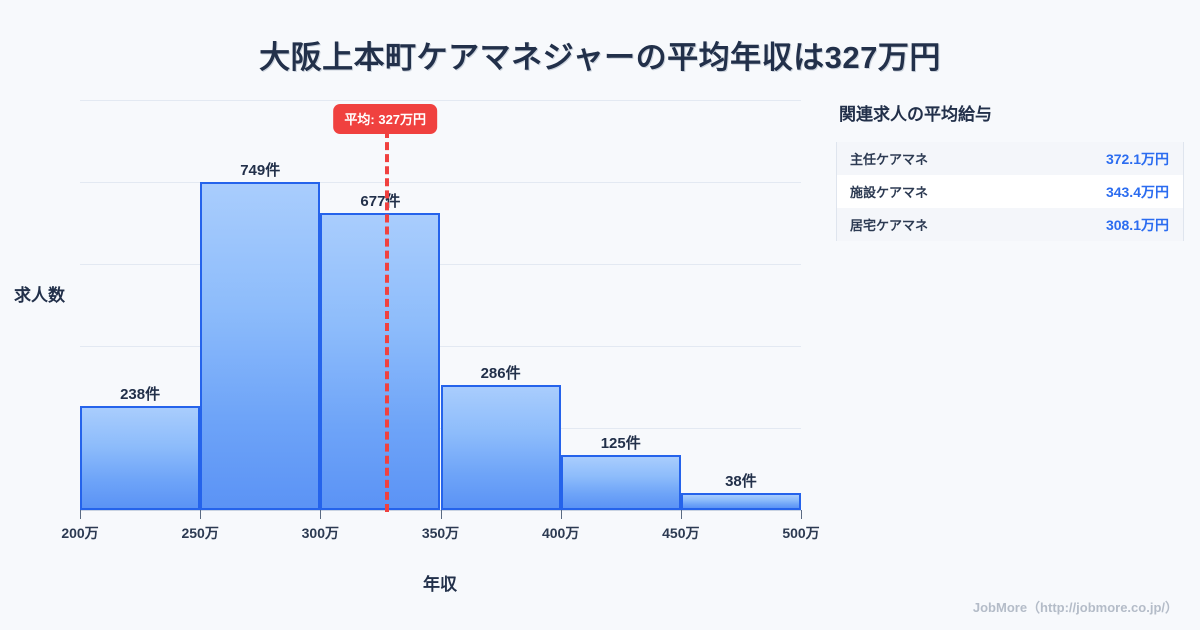  What do you see at coordinates (260, 170) in the screenshot?
I see `bar-value-label: 749件` at bounding box center [260, 170].